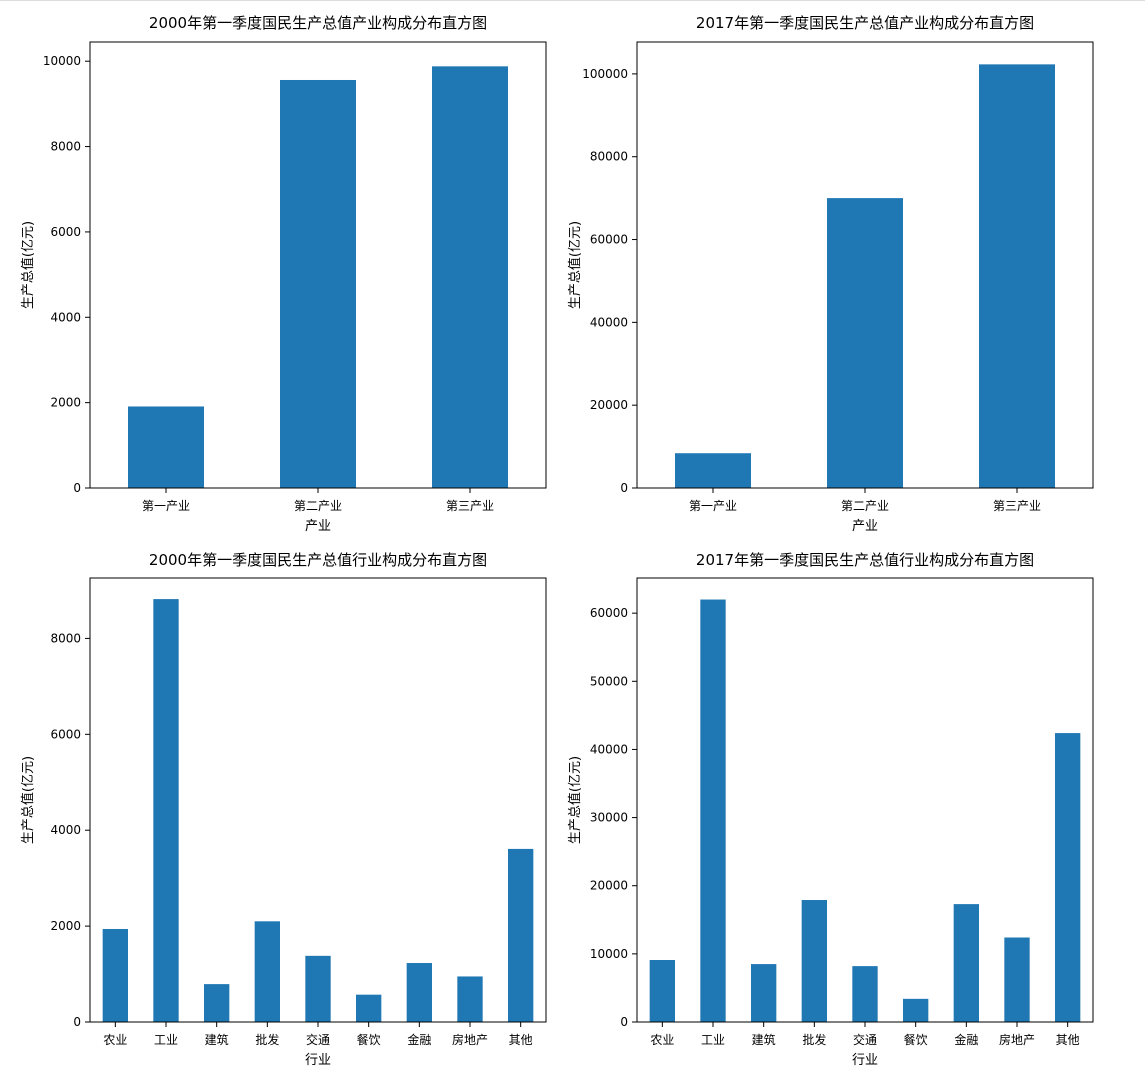  Describe the element at coordinates (609, 818) in the screenshot. I see `y-tick-label: 30000` at that location.